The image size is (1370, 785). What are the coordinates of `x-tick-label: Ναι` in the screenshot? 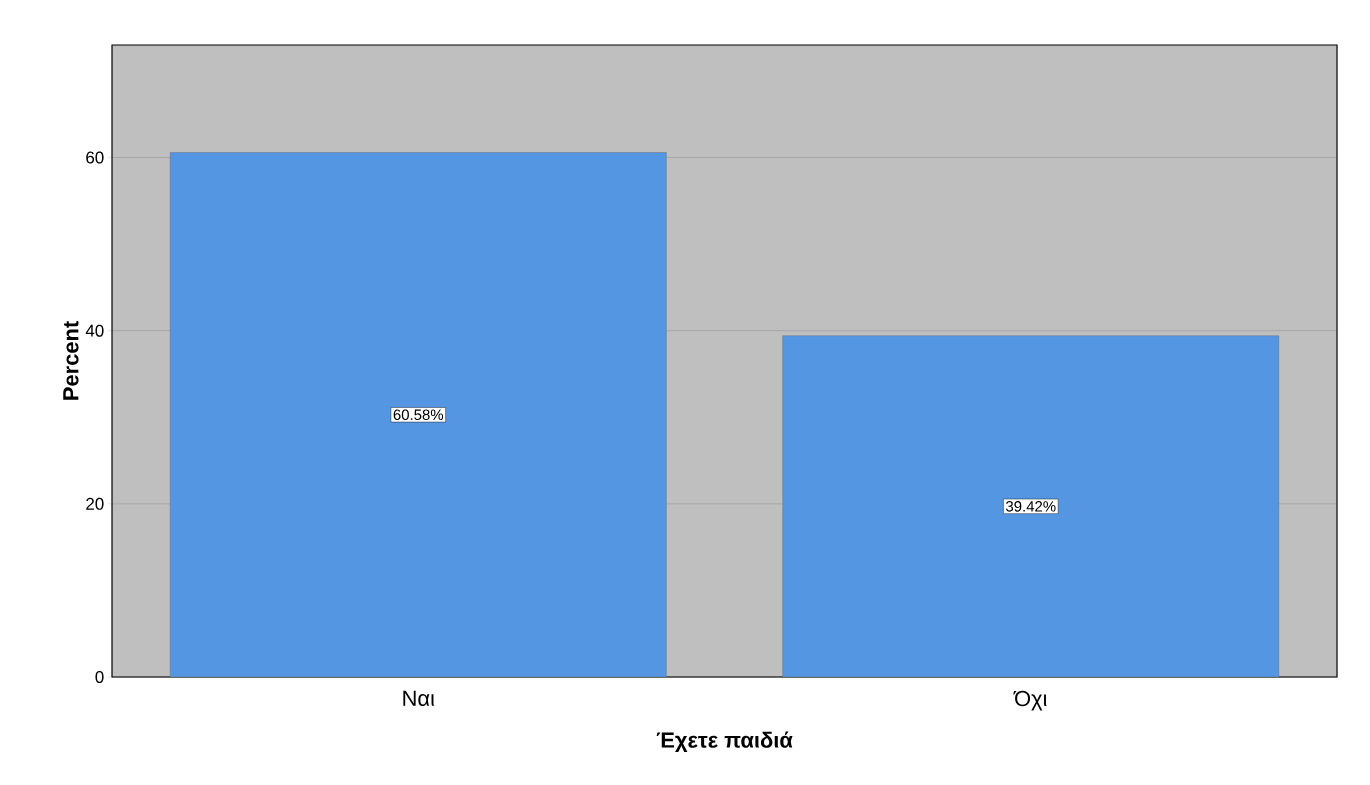 It's located at (419, 698).